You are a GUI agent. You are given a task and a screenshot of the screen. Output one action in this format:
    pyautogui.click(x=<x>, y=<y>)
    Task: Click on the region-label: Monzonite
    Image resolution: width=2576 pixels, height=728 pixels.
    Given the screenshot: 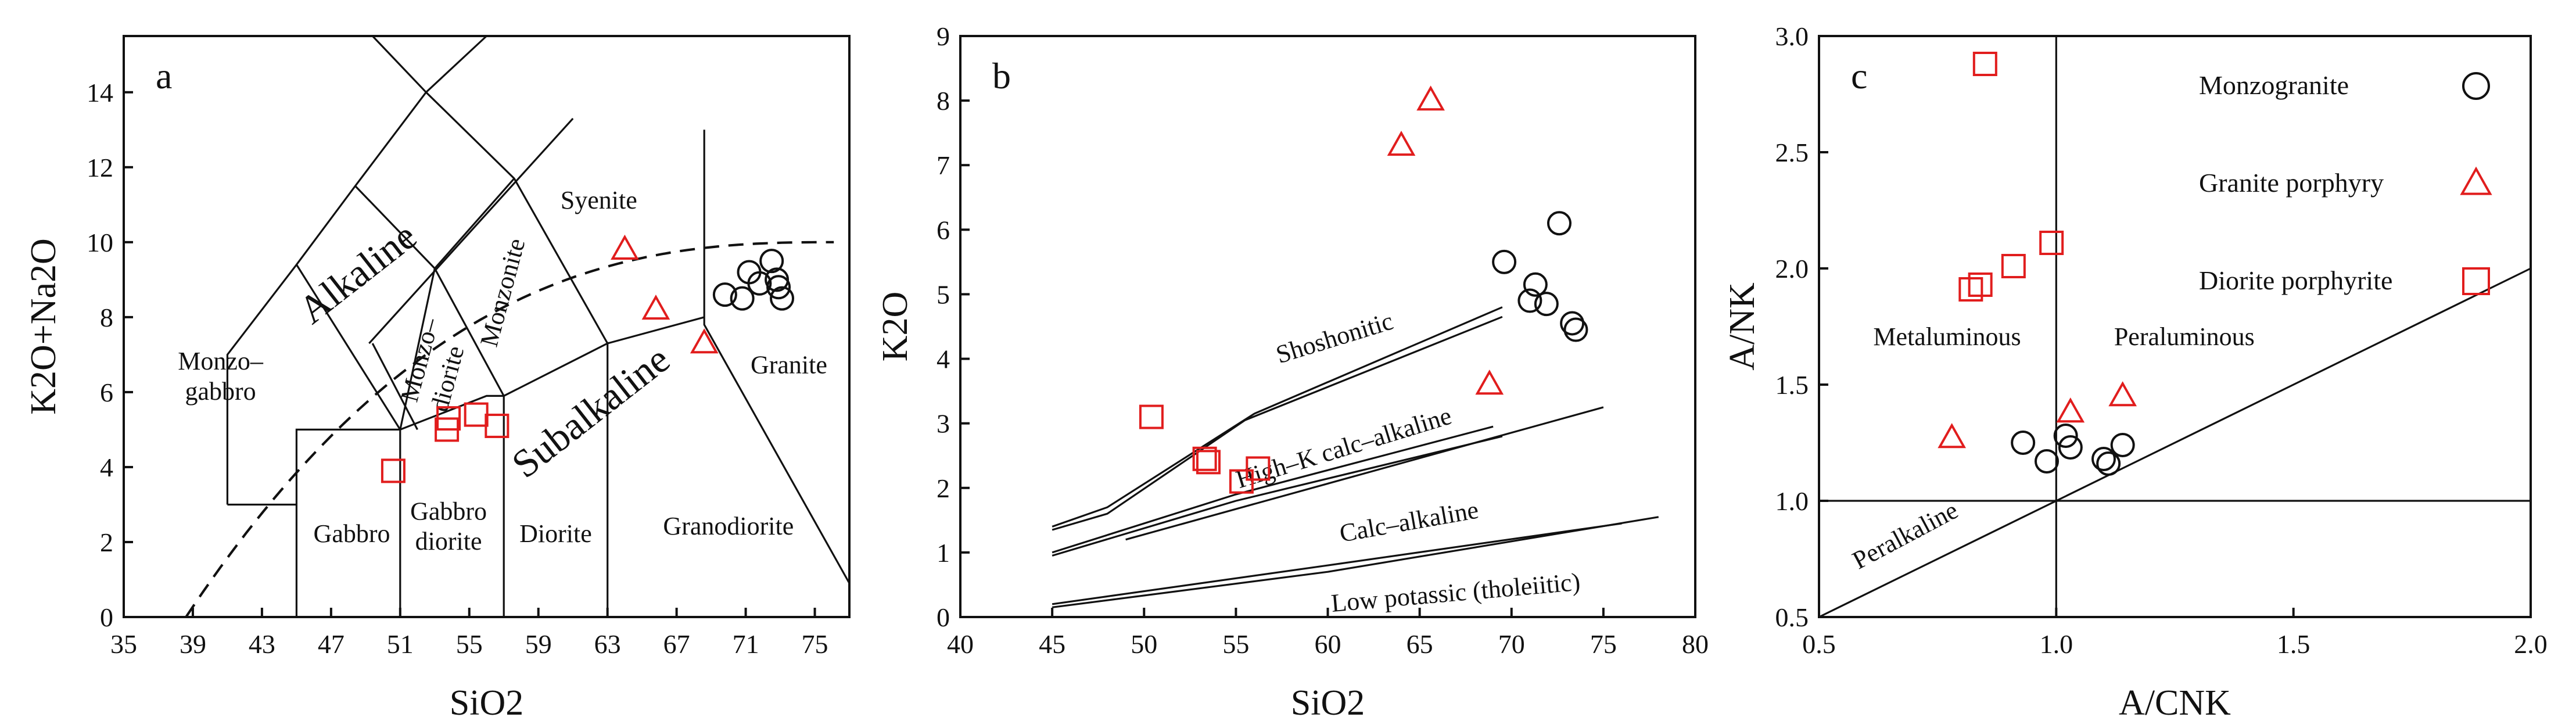 What is the action you would take?
    pyautogui.click(x=503, y=293)
    